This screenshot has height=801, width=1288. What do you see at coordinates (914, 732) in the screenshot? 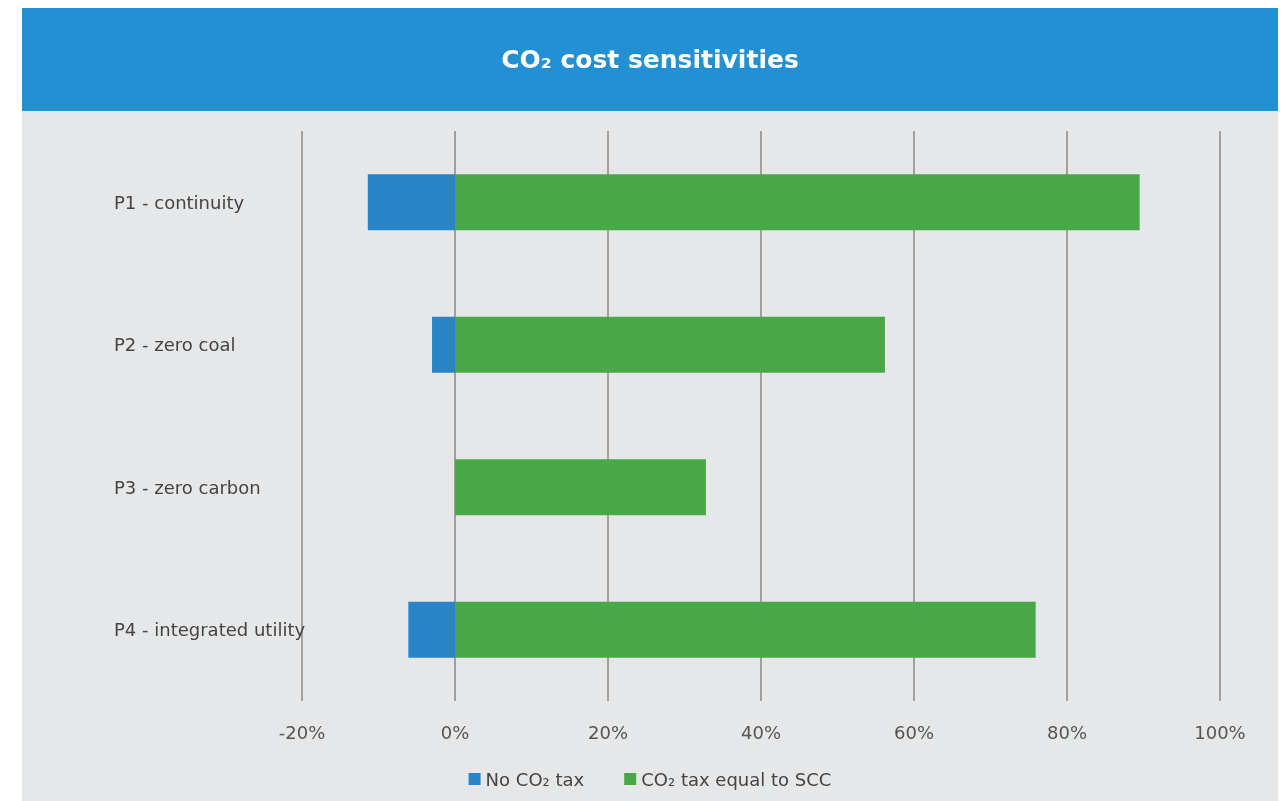
I see `x-tick-label: 60%` at bounding box center [914, 732].